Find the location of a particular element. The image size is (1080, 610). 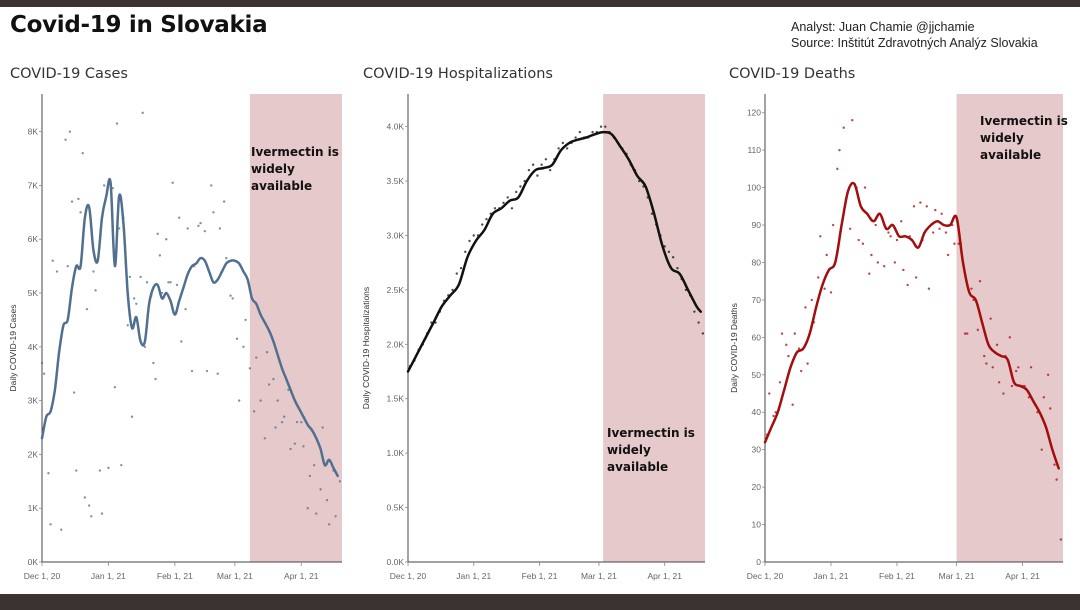

hospitalizations-ivermectin-annotation: widely is located at coordinates (629, 450).